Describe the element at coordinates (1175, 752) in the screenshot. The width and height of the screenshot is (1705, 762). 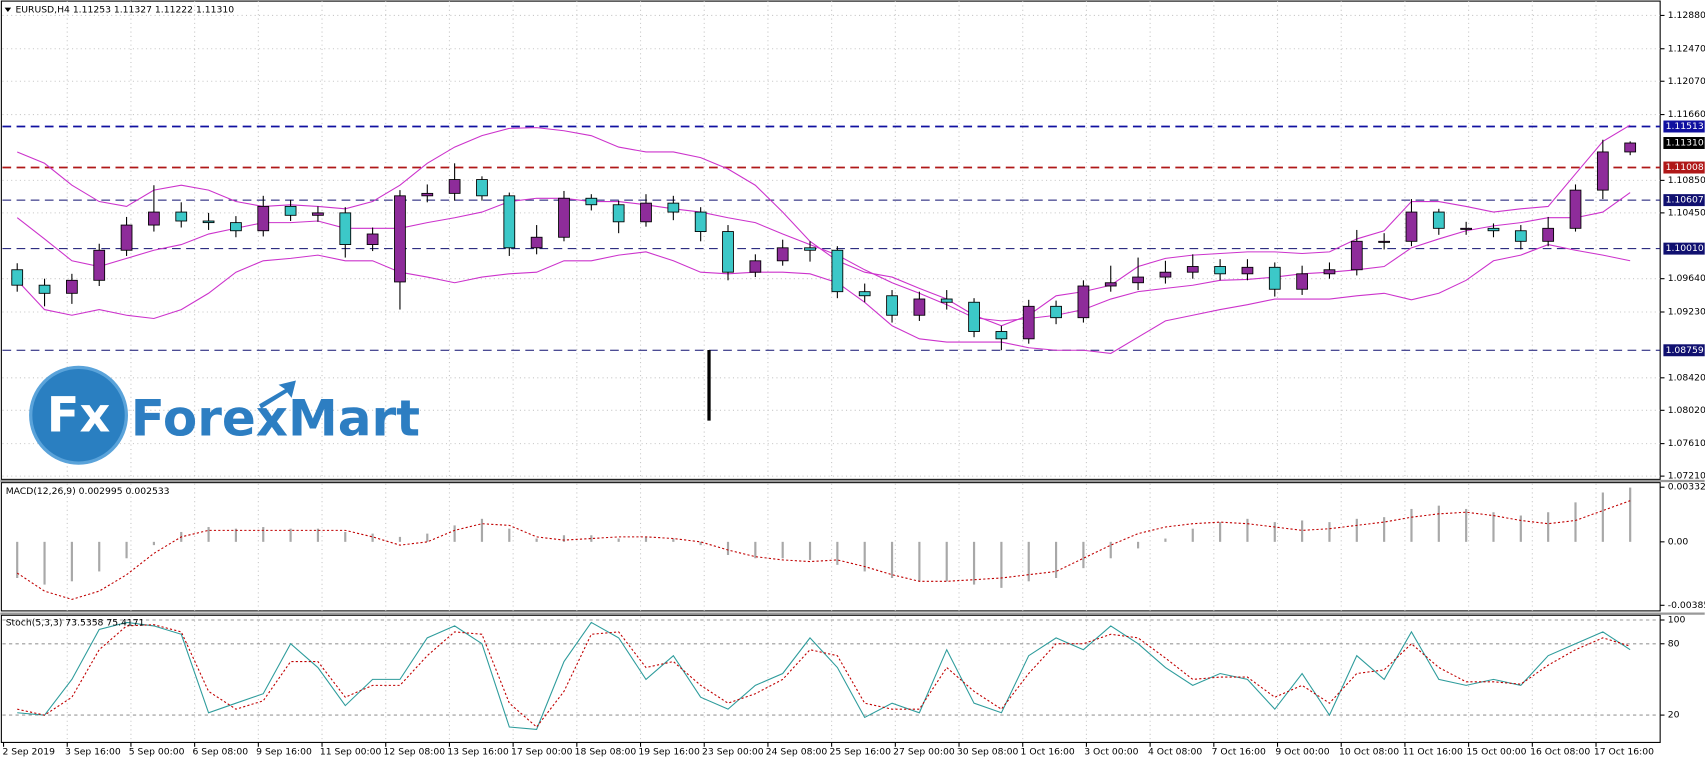
I see `x-tick-label: 4 Oct 08:00` at that location.